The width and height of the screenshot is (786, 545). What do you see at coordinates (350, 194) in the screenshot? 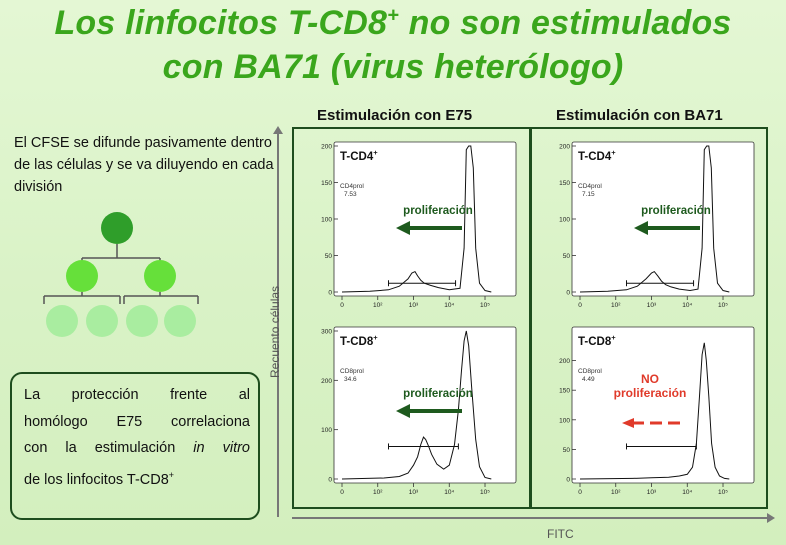
I see `gate-value: 7.53` at bounding box center [350, 194].